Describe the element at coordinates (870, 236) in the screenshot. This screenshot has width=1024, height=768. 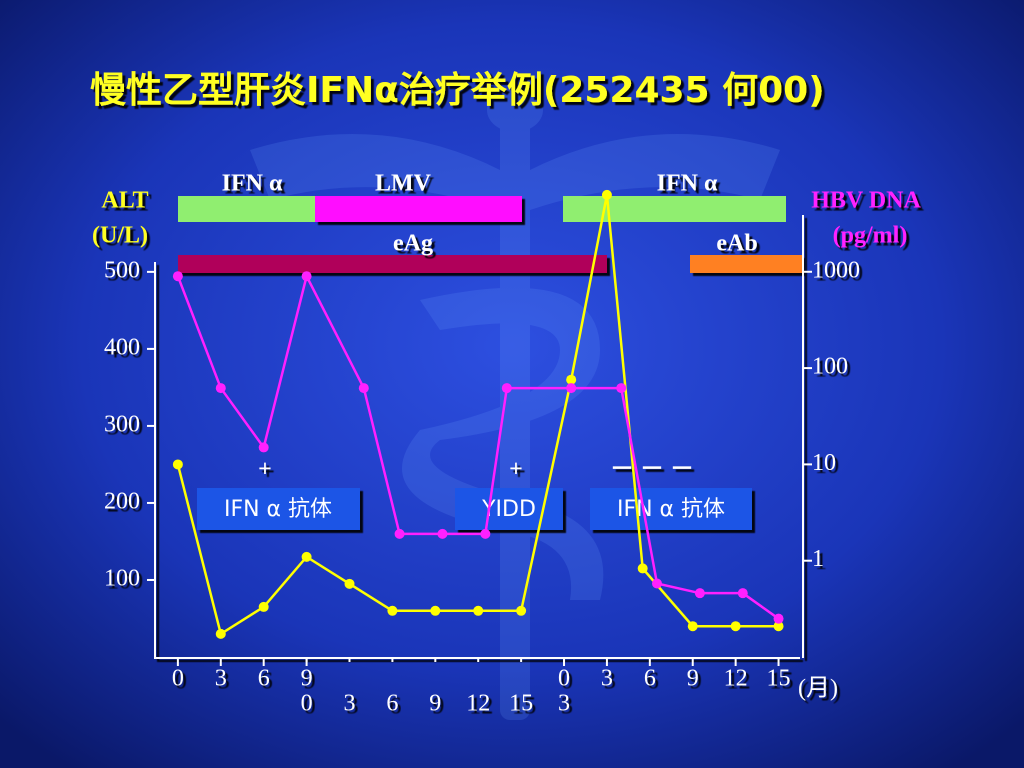
I see `y2-axis-label: (pg/ml)` at that location.